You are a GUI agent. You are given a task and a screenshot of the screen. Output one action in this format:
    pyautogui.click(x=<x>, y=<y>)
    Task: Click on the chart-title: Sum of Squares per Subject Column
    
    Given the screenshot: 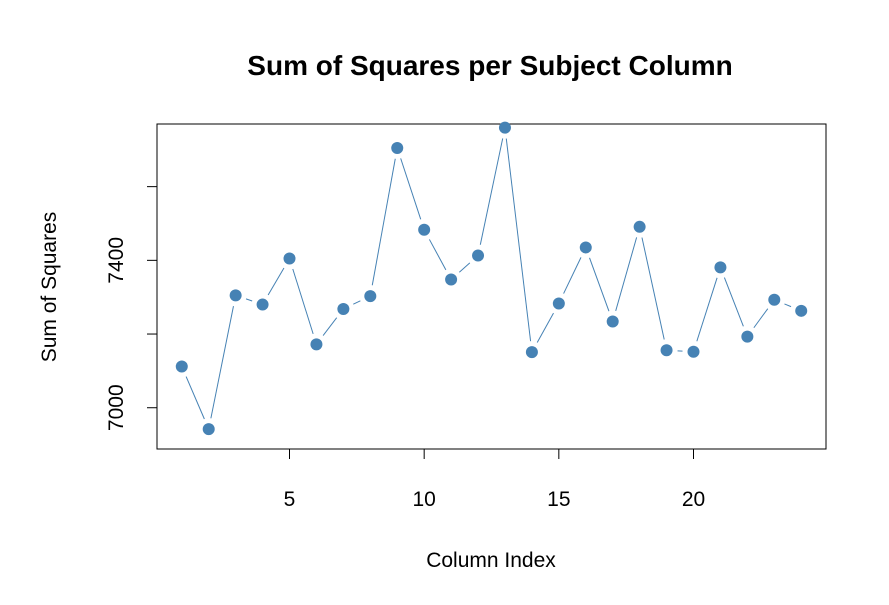 What is the action you would take?
    pyautogui.click(x=489, y=65)
    